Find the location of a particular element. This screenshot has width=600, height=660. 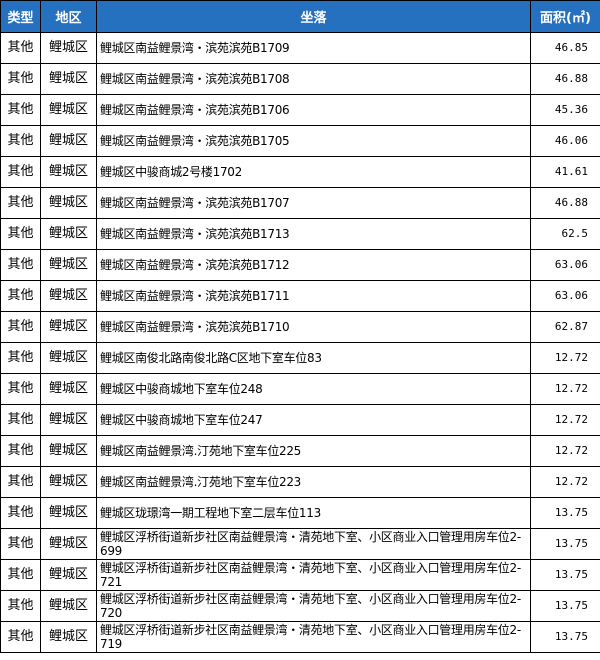

table-cell: 鲤城区中骏商城2号楼1702 is located at coordinates (313, 172).